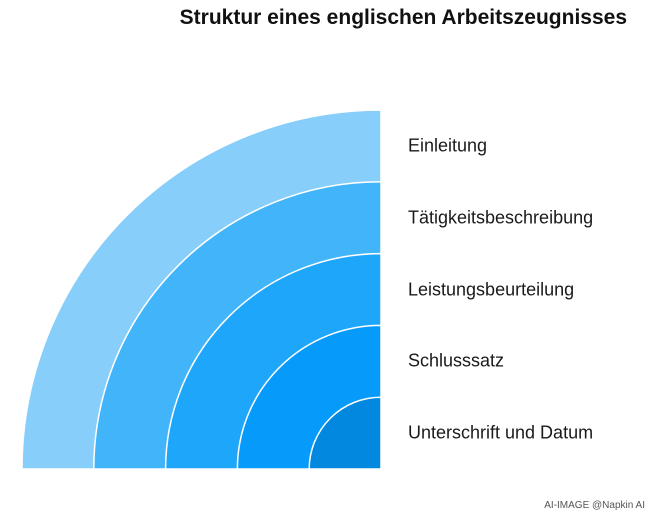 The image size is (657, 517). I want to click on layer-arc, so click(345, 433).